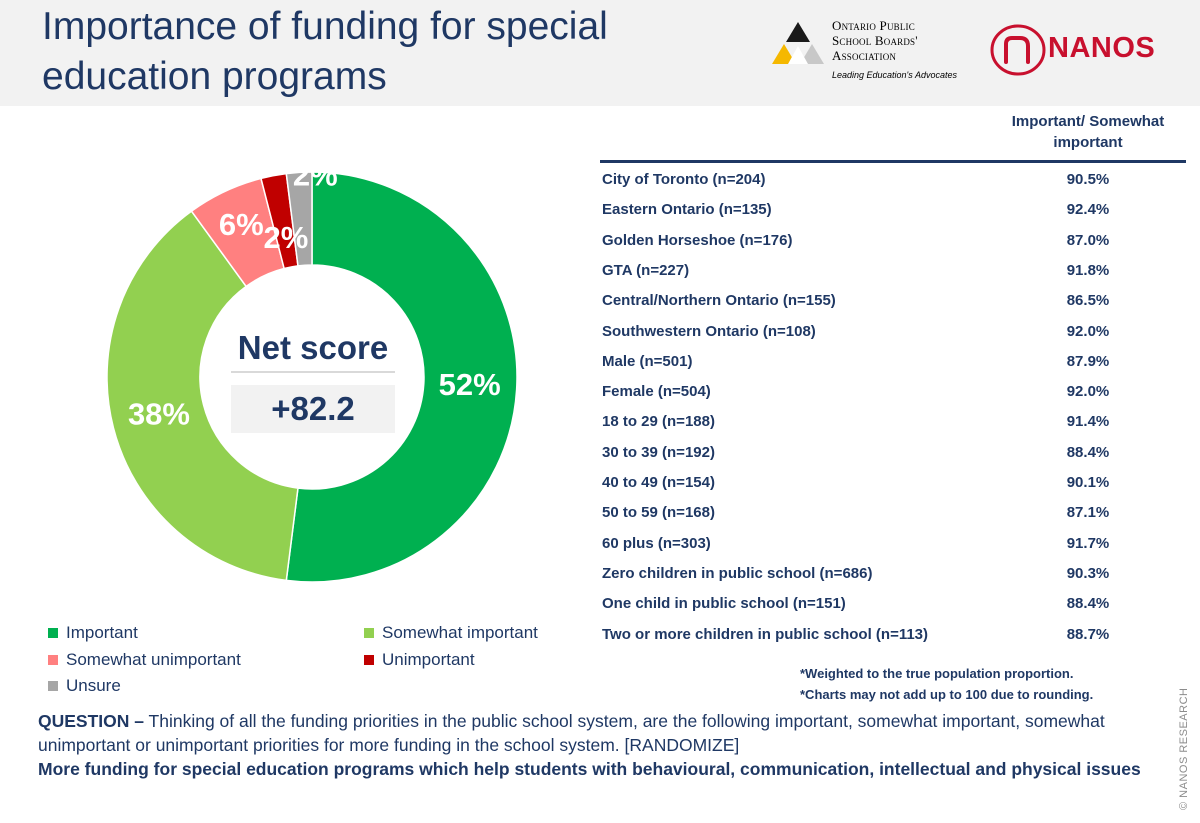 Image resolution: width=1200 pixels, height=823 pixels. Describe the element at coordinates (656, 392) in the screenshot. I see `row-label: Female (n=504)` at that location.